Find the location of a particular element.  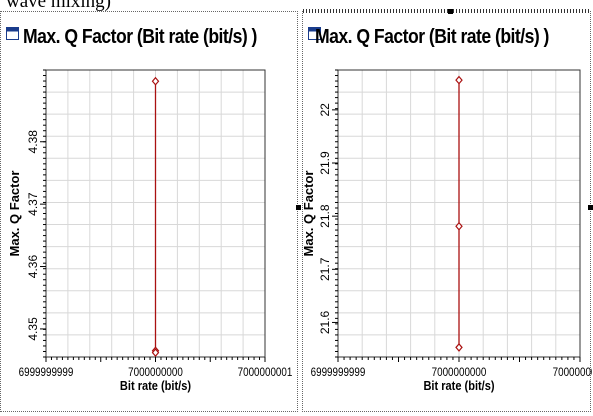

resize-handle-left is located at coordinates (298, 207).